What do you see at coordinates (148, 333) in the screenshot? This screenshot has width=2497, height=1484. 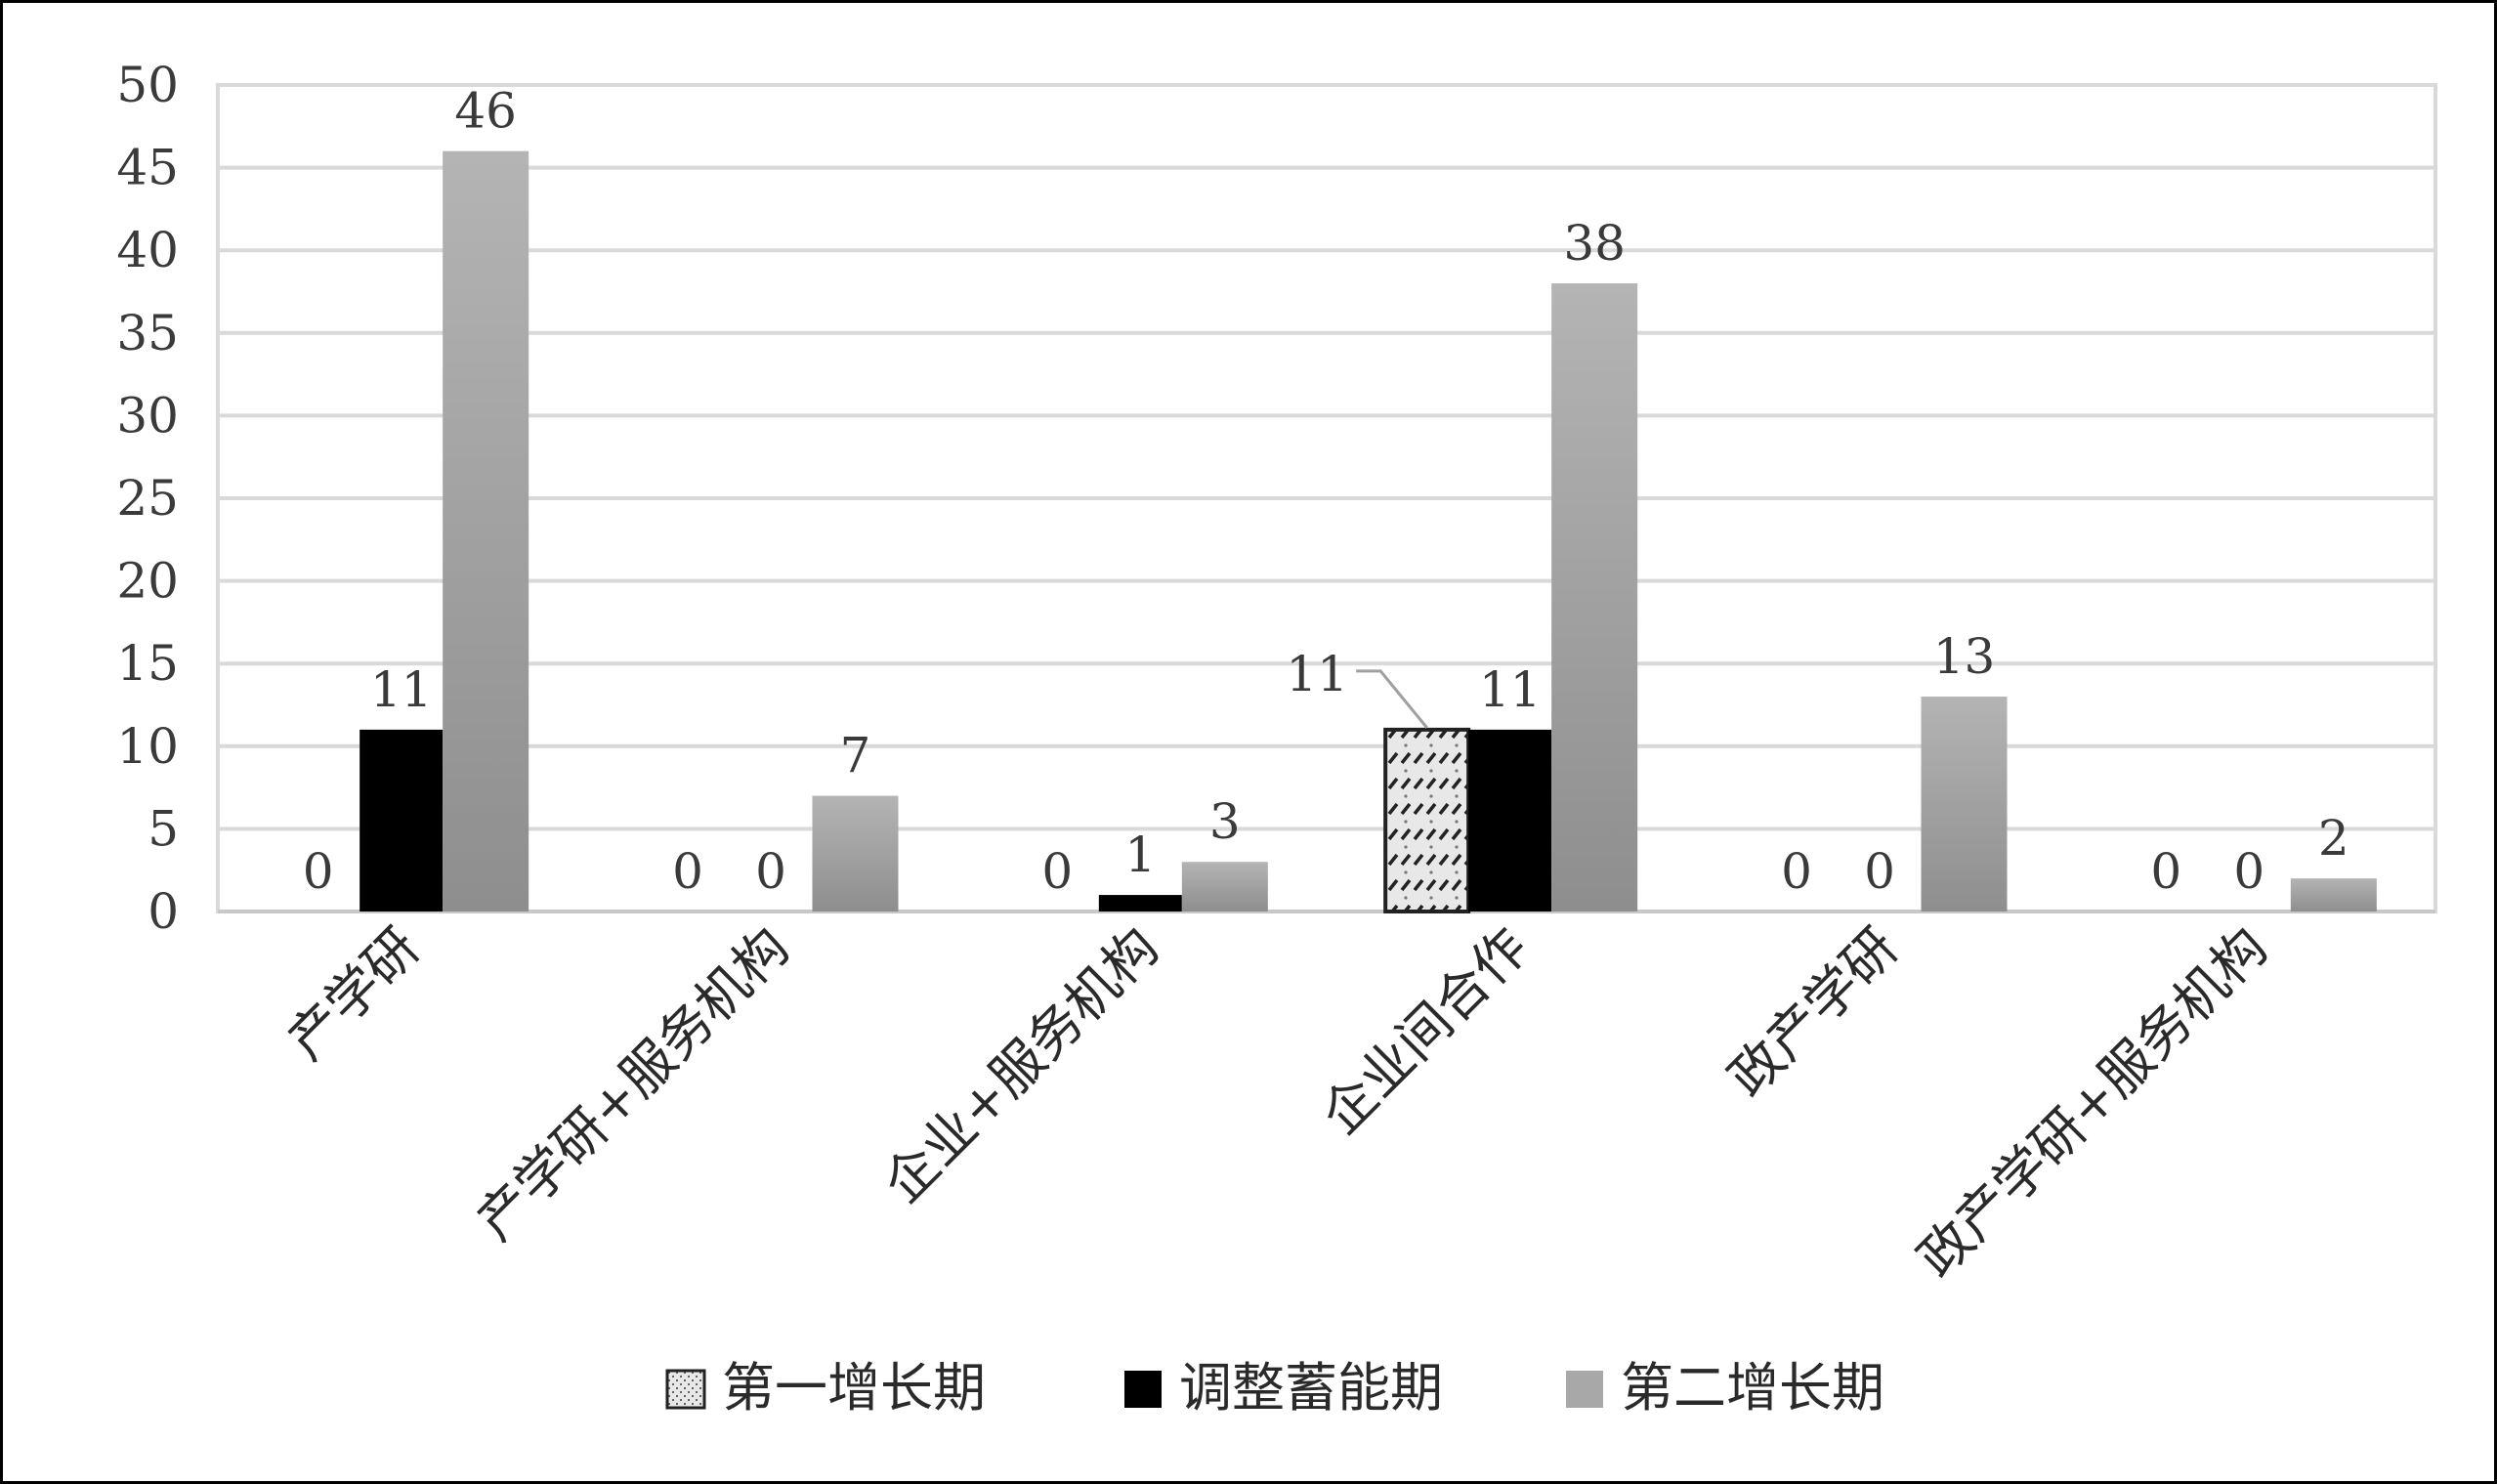 I see `y-tick-label: 35` at bounding box center [148, 333].